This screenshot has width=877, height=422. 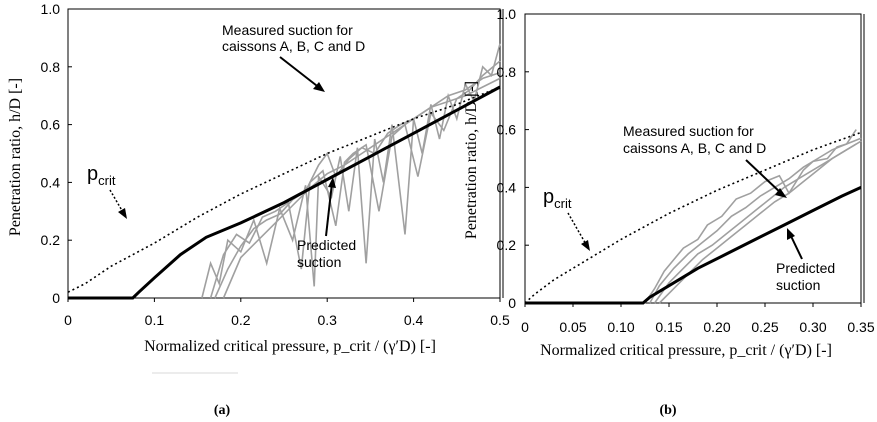 What do you see at coordinates (620, 327) in the screenshot?
I see `x-tick-label: 0.10` at bounding box center [620, 327].